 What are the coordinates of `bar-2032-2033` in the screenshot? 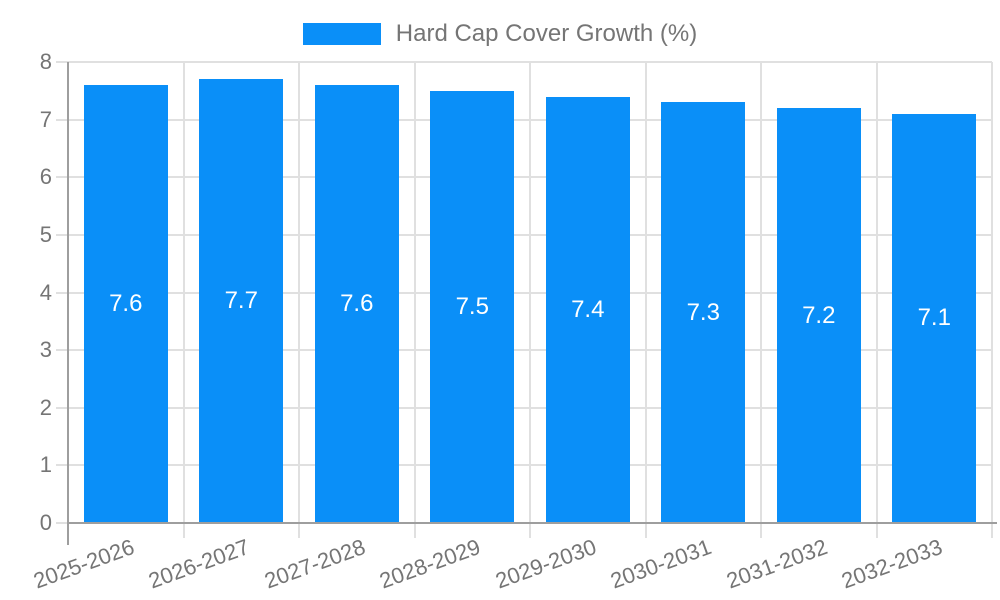 It's located at (934, 318).